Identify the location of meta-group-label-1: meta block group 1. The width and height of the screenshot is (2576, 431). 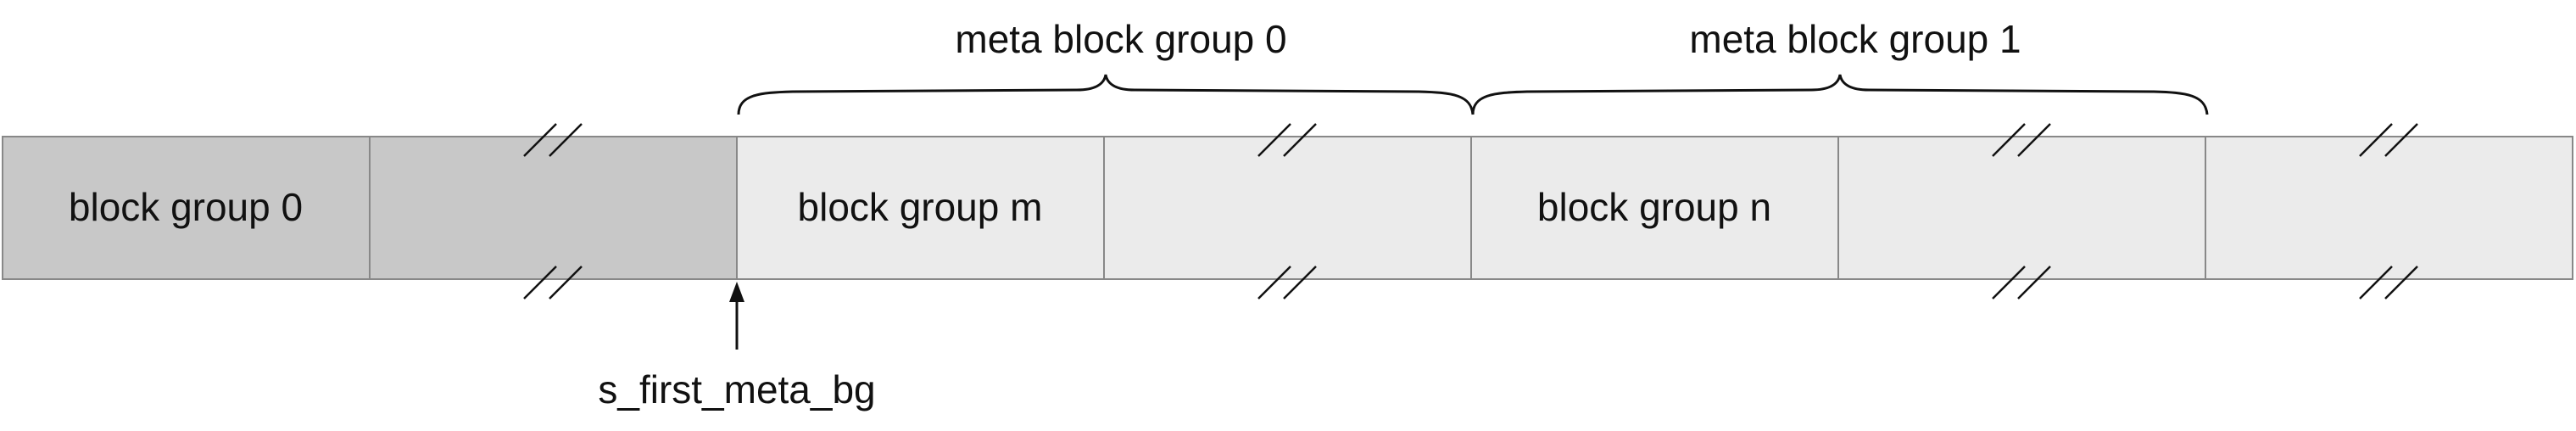
(1855, 39).